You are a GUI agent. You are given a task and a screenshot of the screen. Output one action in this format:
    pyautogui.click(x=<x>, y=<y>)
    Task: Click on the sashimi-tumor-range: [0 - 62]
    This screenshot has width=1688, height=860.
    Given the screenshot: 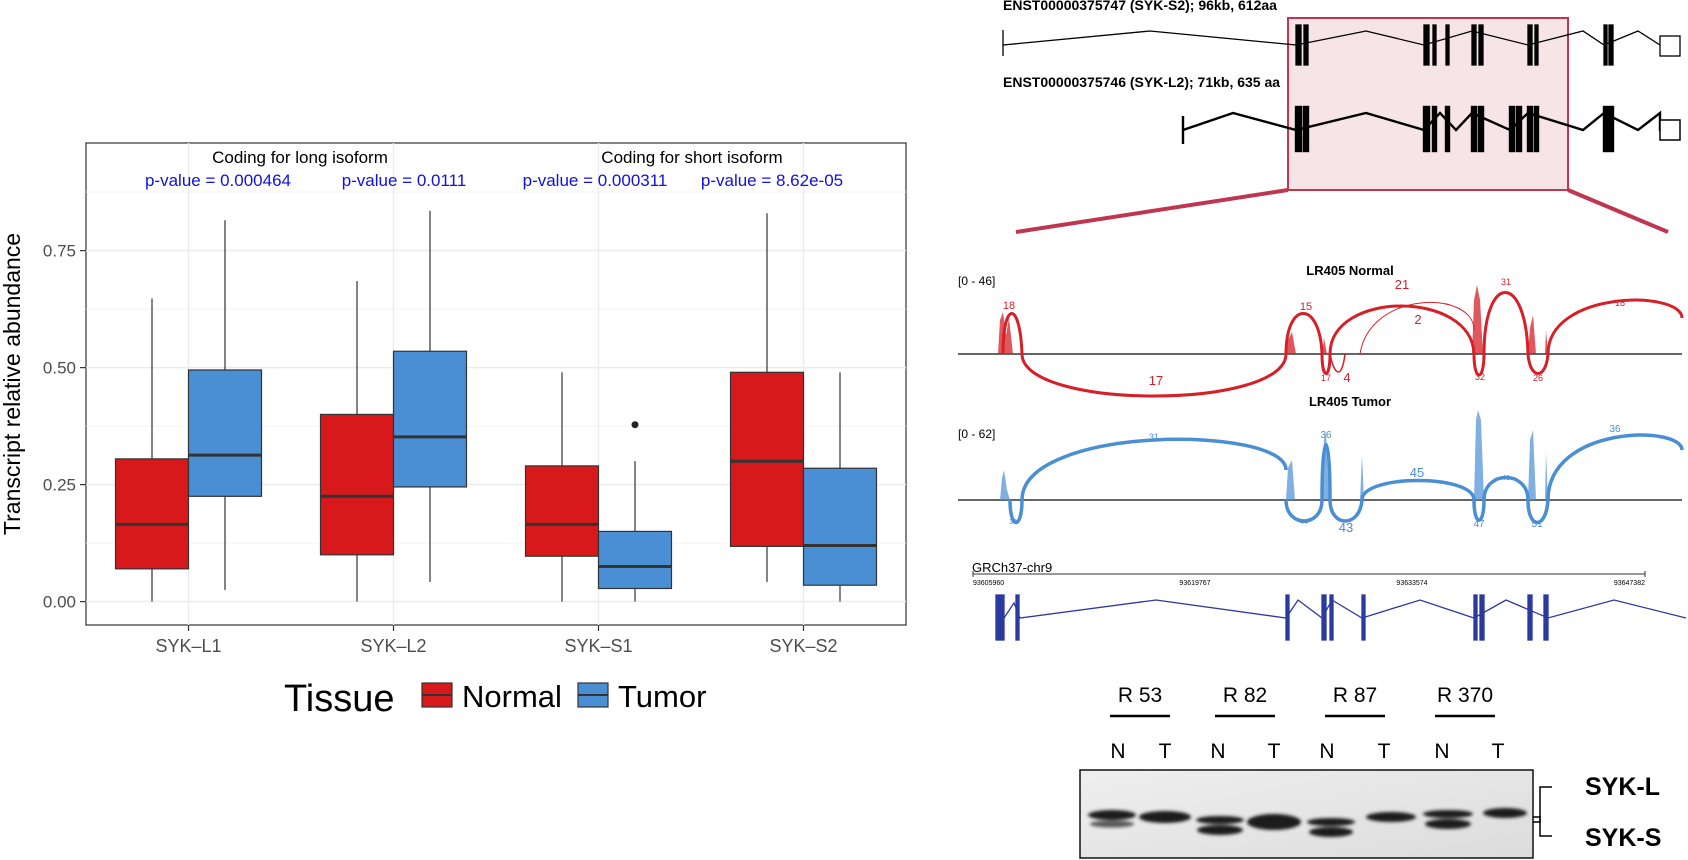 What is the action you would take?
    pyautogui.click(x=976, y=434)
    